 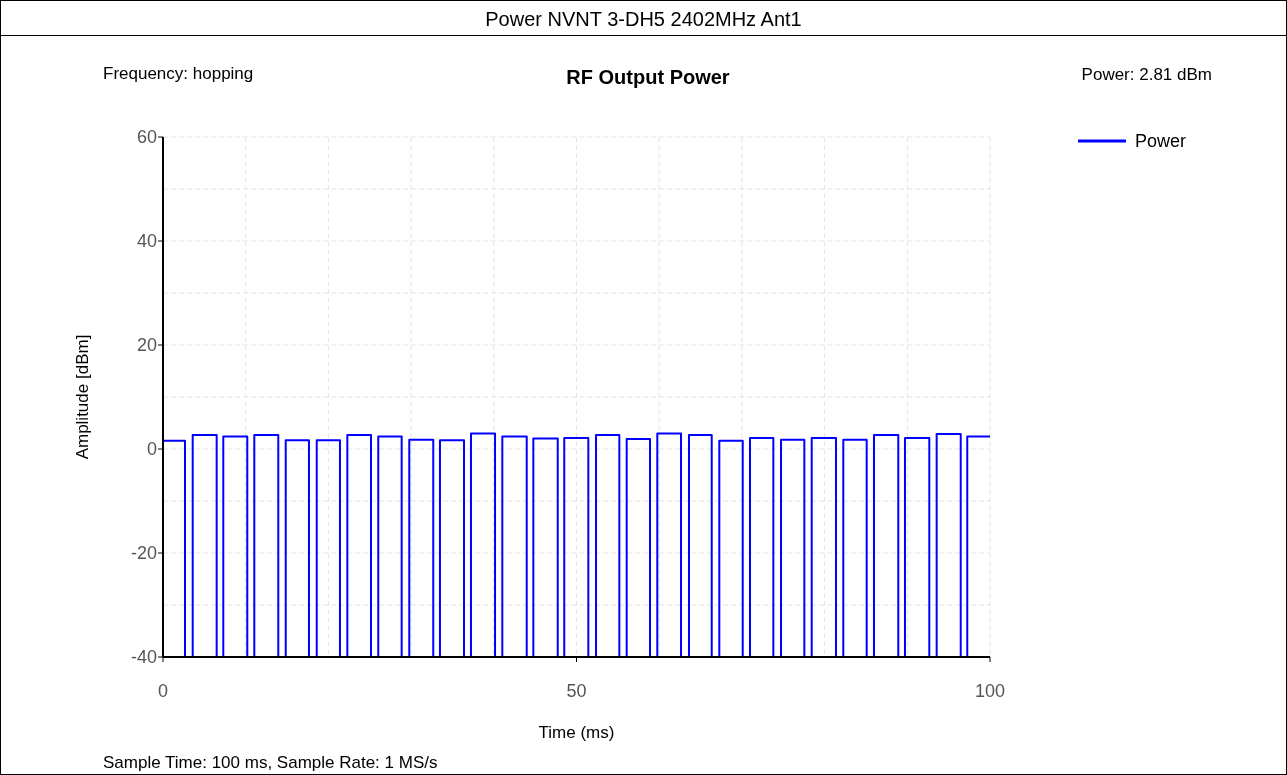 What do you see at coordinates (576, 732) in the screenshot?
I see `x-axis-title: Time (ms)` at bounding box center [576, 732].